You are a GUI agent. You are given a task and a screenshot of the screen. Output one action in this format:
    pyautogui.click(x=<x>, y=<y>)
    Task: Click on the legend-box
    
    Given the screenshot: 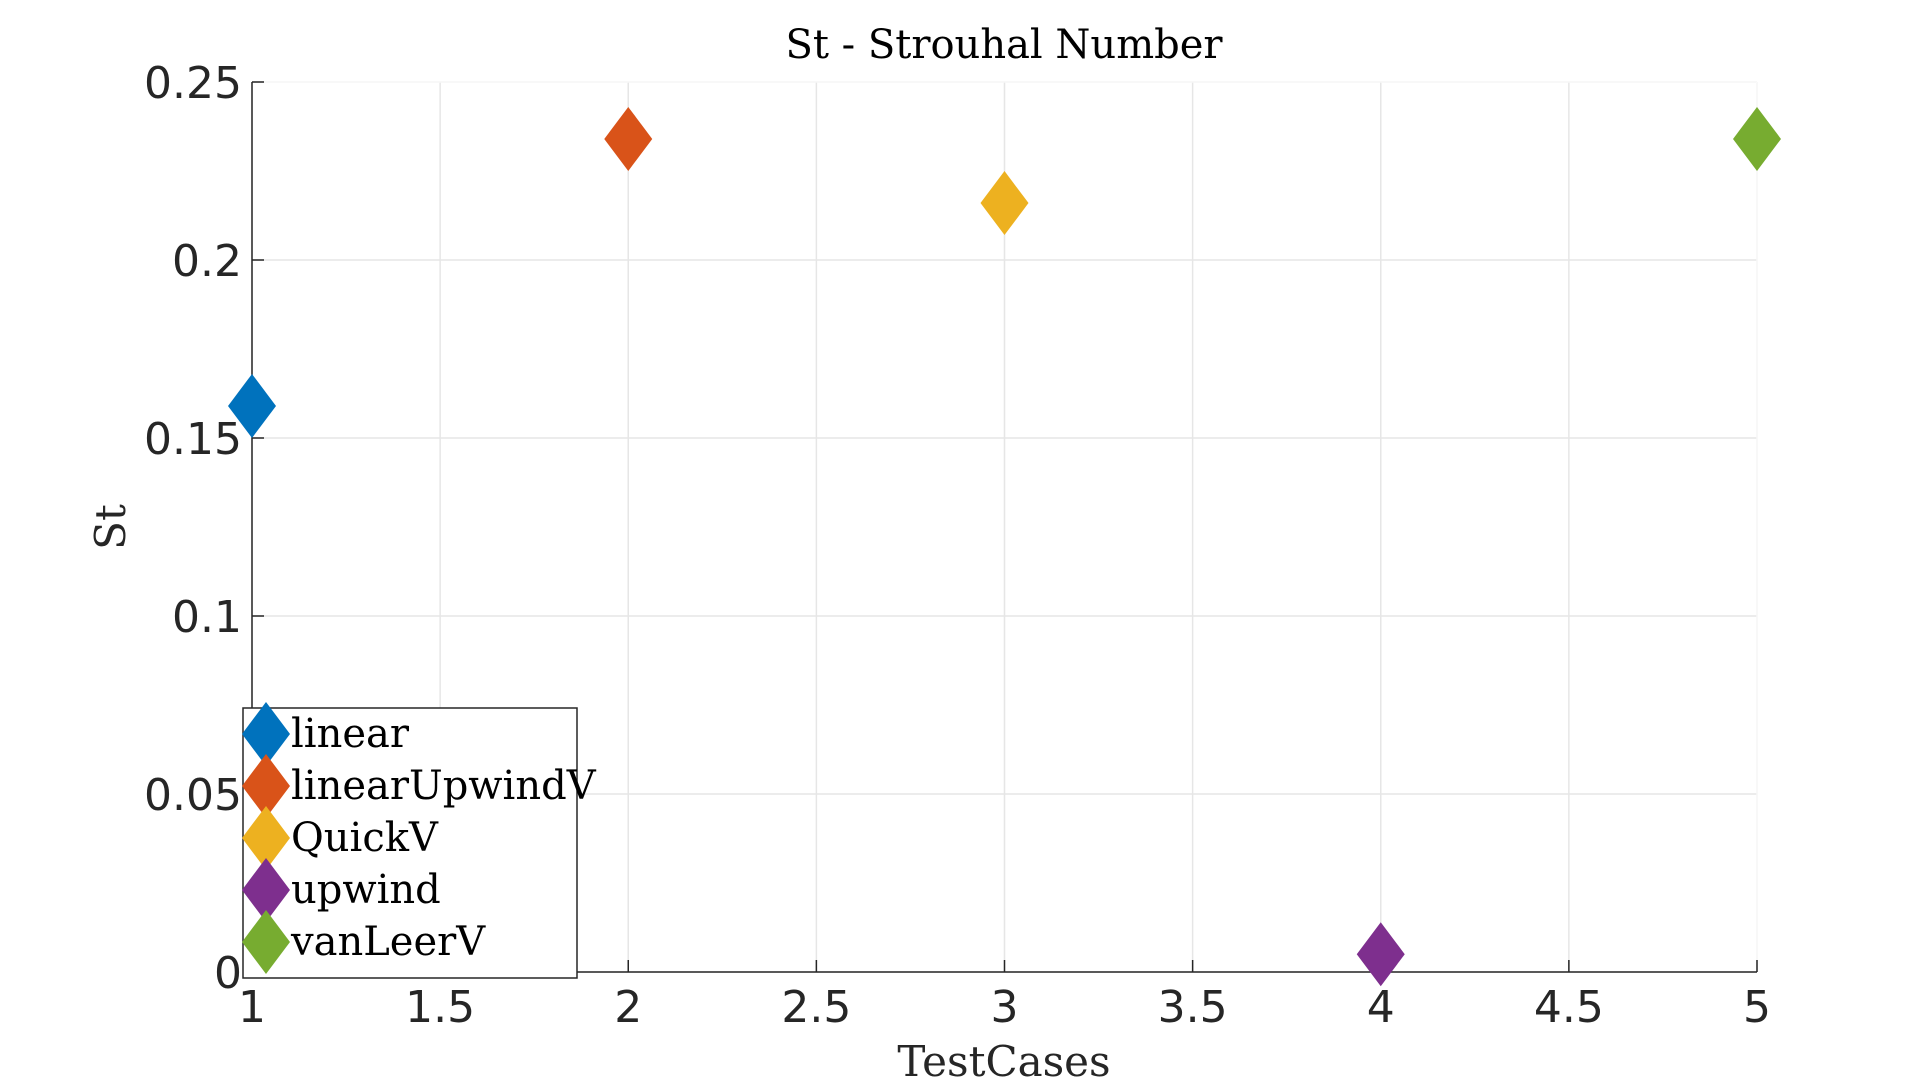 What is the action you would take?
    pyautogui.click(x=410, y=843)
    